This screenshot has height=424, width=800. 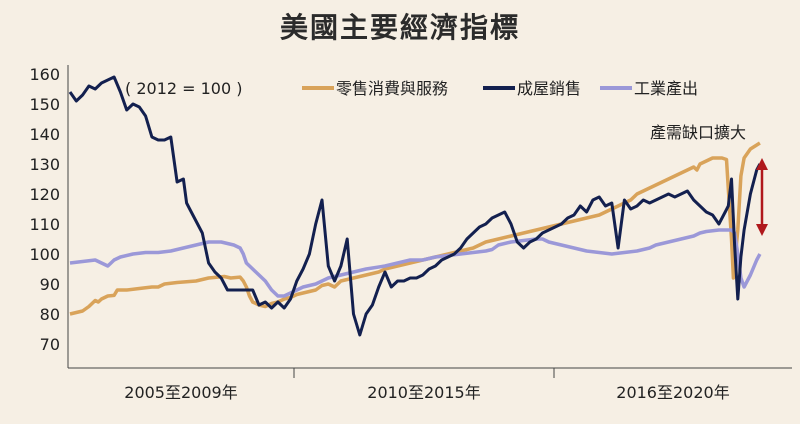 What do you see at coordinates (666, 88) in the screenshot?
I see `legend-industry: 工業產出` at bounding box center [666, 88].